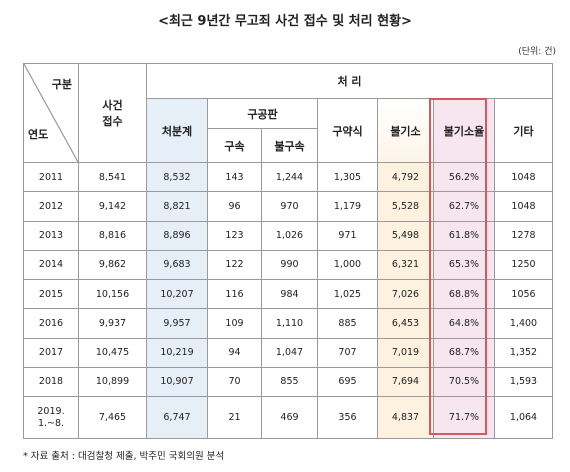 The width and height of the screenshot is (570, 472). I want to click on cell-year: 2015, so click(51, 294).